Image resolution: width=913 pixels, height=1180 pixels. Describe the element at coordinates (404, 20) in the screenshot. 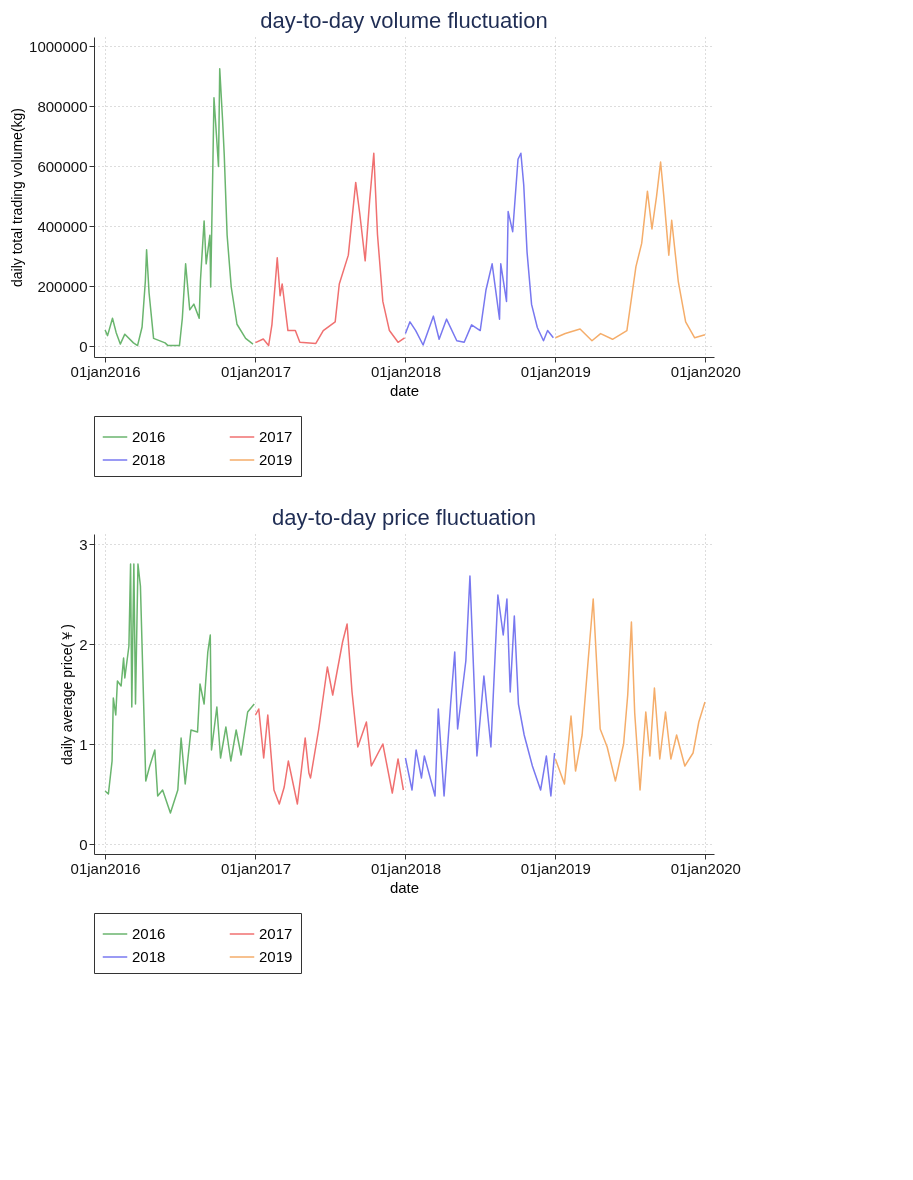

I see `chart-title: day-to-day volume fluctuation` at that location.